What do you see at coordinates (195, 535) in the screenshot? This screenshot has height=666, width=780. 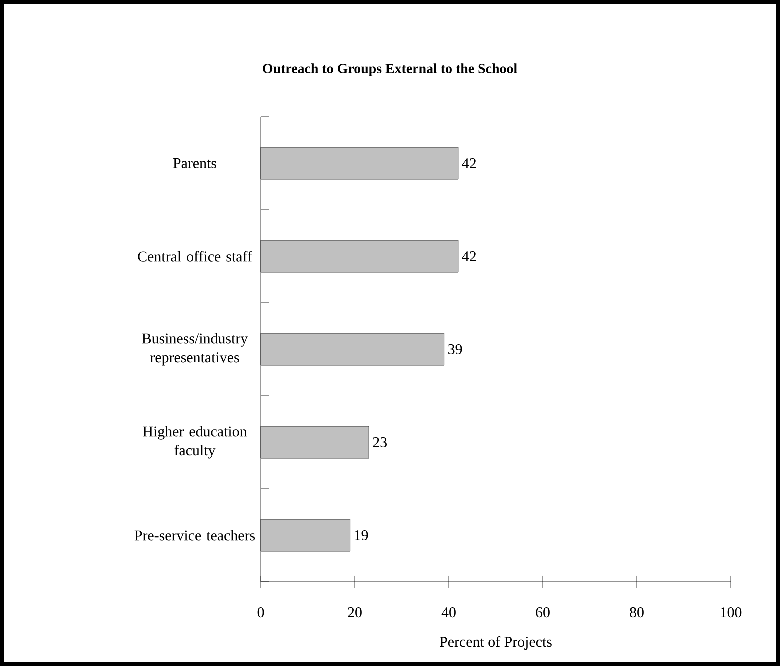 I see `y-tick-label: Pre-service teachers` at bounding box center [195, 535].